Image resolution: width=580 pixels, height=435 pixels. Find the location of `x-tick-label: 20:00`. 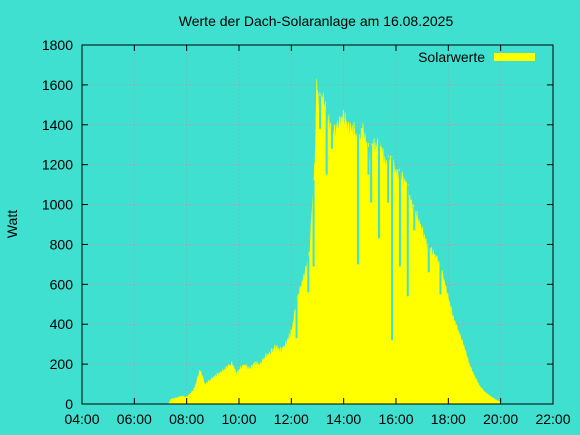

x-tick-label: 20:00 is located at coordinates (500, 419).